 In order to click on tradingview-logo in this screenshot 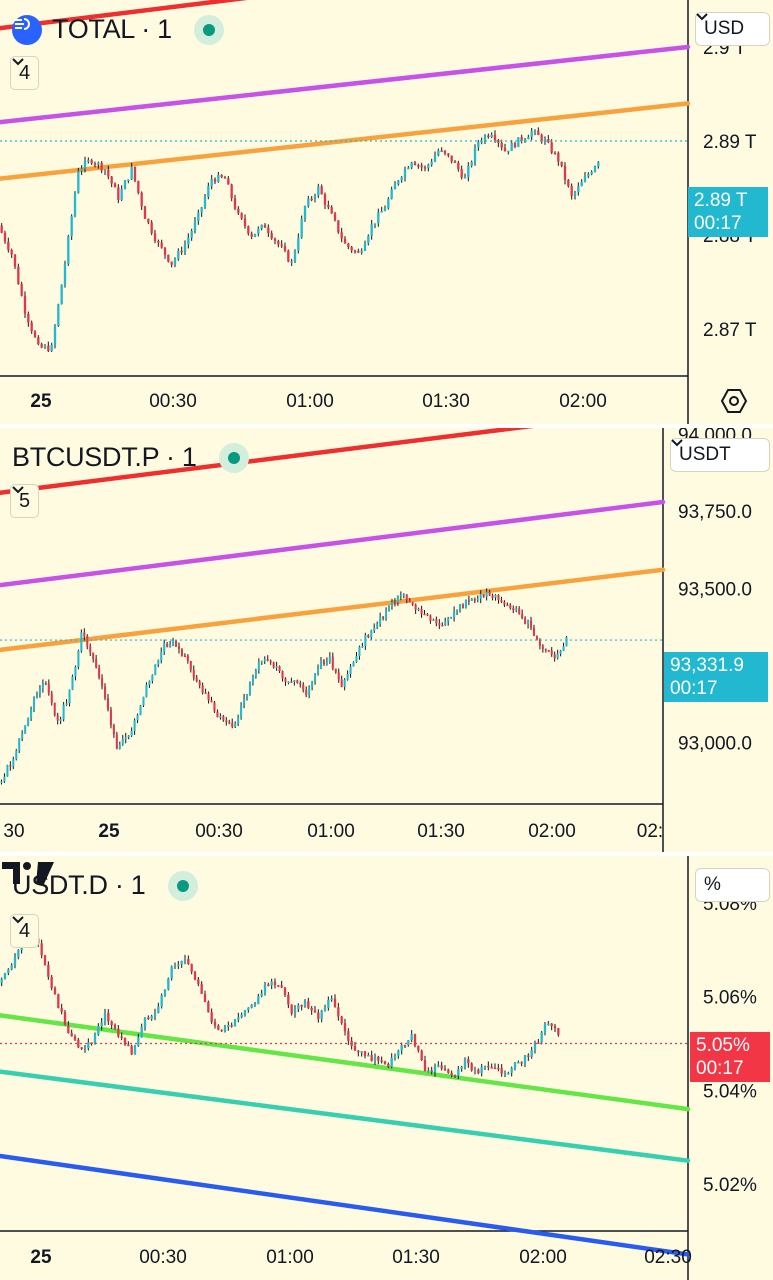, I will do `click(28, 871)`.